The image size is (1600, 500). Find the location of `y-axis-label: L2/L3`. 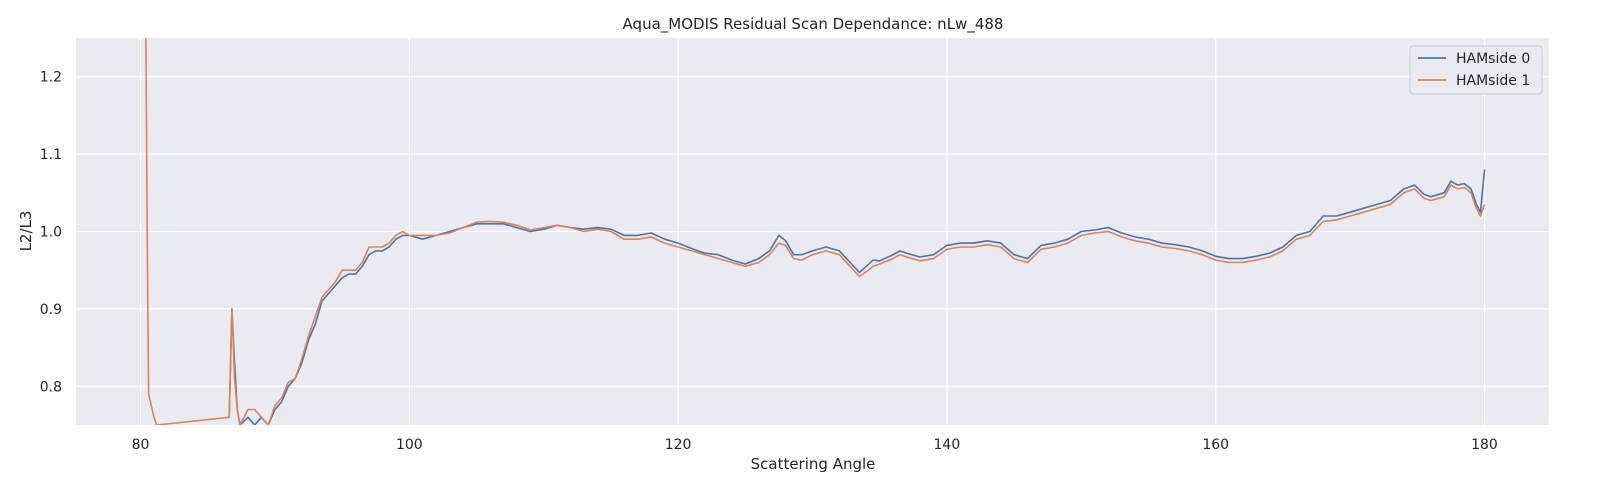

y-axis-label: L2/L3 is located at coordinates (26, 231).